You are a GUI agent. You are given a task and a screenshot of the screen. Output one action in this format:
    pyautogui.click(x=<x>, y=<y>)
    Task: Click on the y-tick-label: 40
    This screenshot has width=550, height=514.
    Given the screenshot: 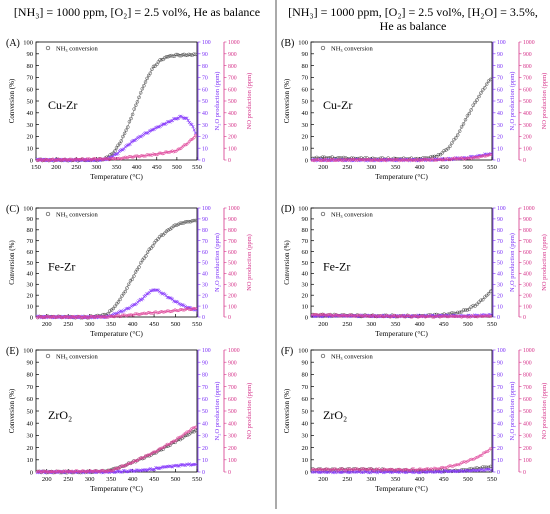 What is the action you would take?
    pyautogui.click(x=305, y=113)
    